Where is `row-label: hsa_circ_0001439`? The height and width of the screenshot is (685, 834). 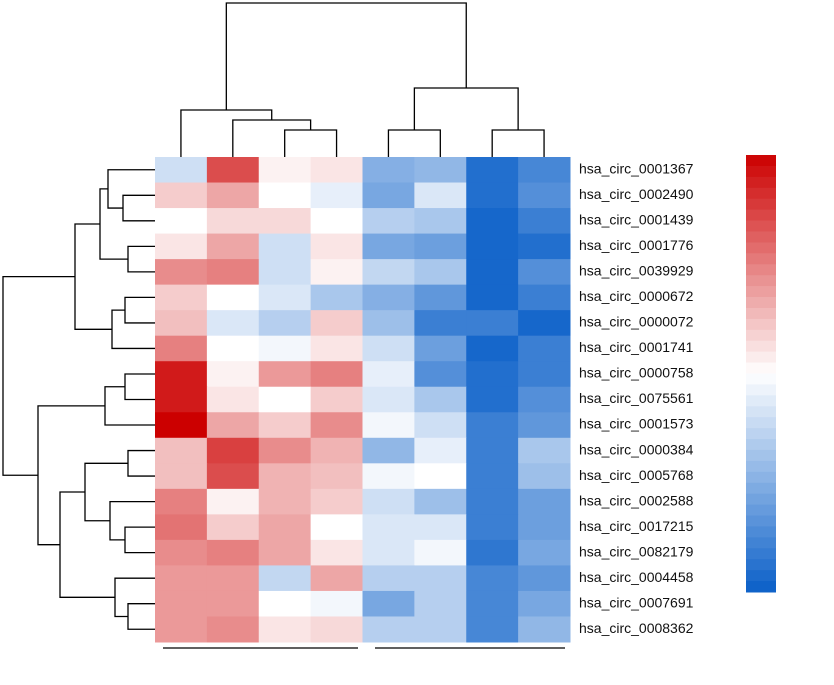
row-label: hsa_circ_0001439 is located at coordinates (636, 220).